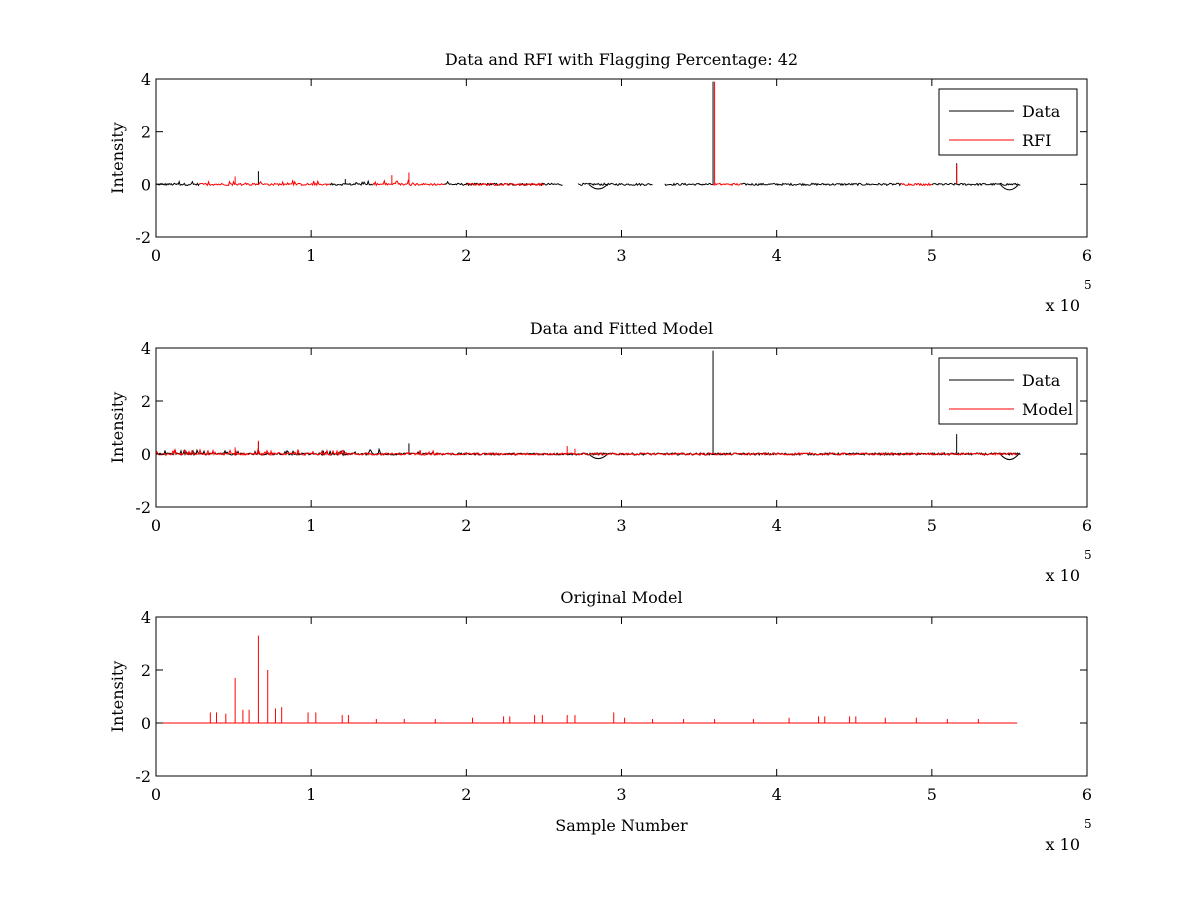 The width and height of the screenshot is (1200, 900). Describe the element at coordinates (1047, 409) in the screenshot. I see `legend-entry: Model` at that location.